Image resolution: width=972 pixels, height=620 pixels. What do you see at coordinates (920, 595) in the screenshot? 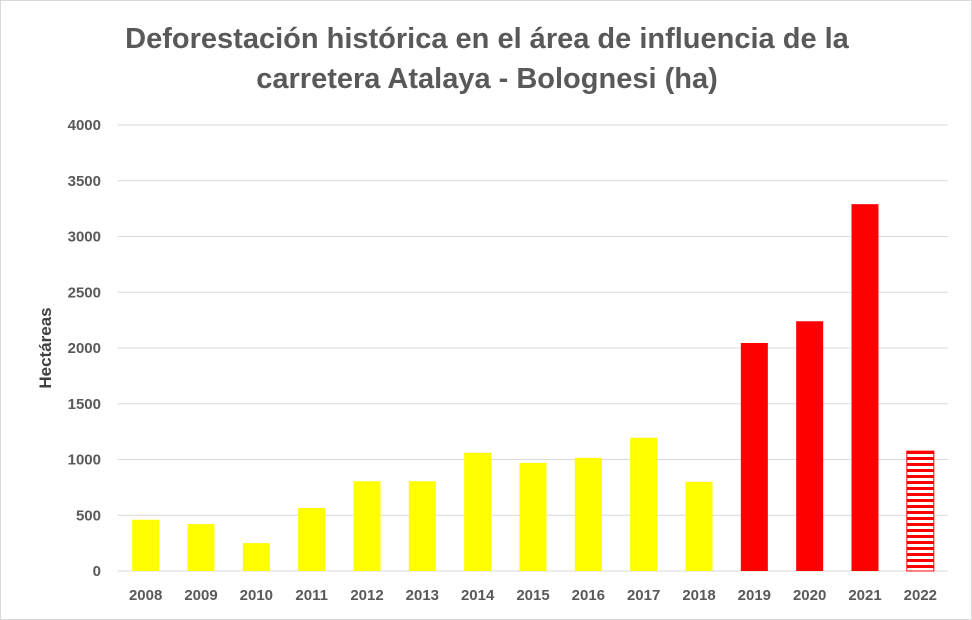
I see `x-tick-label: 2022` at bounding box center [920, 595].